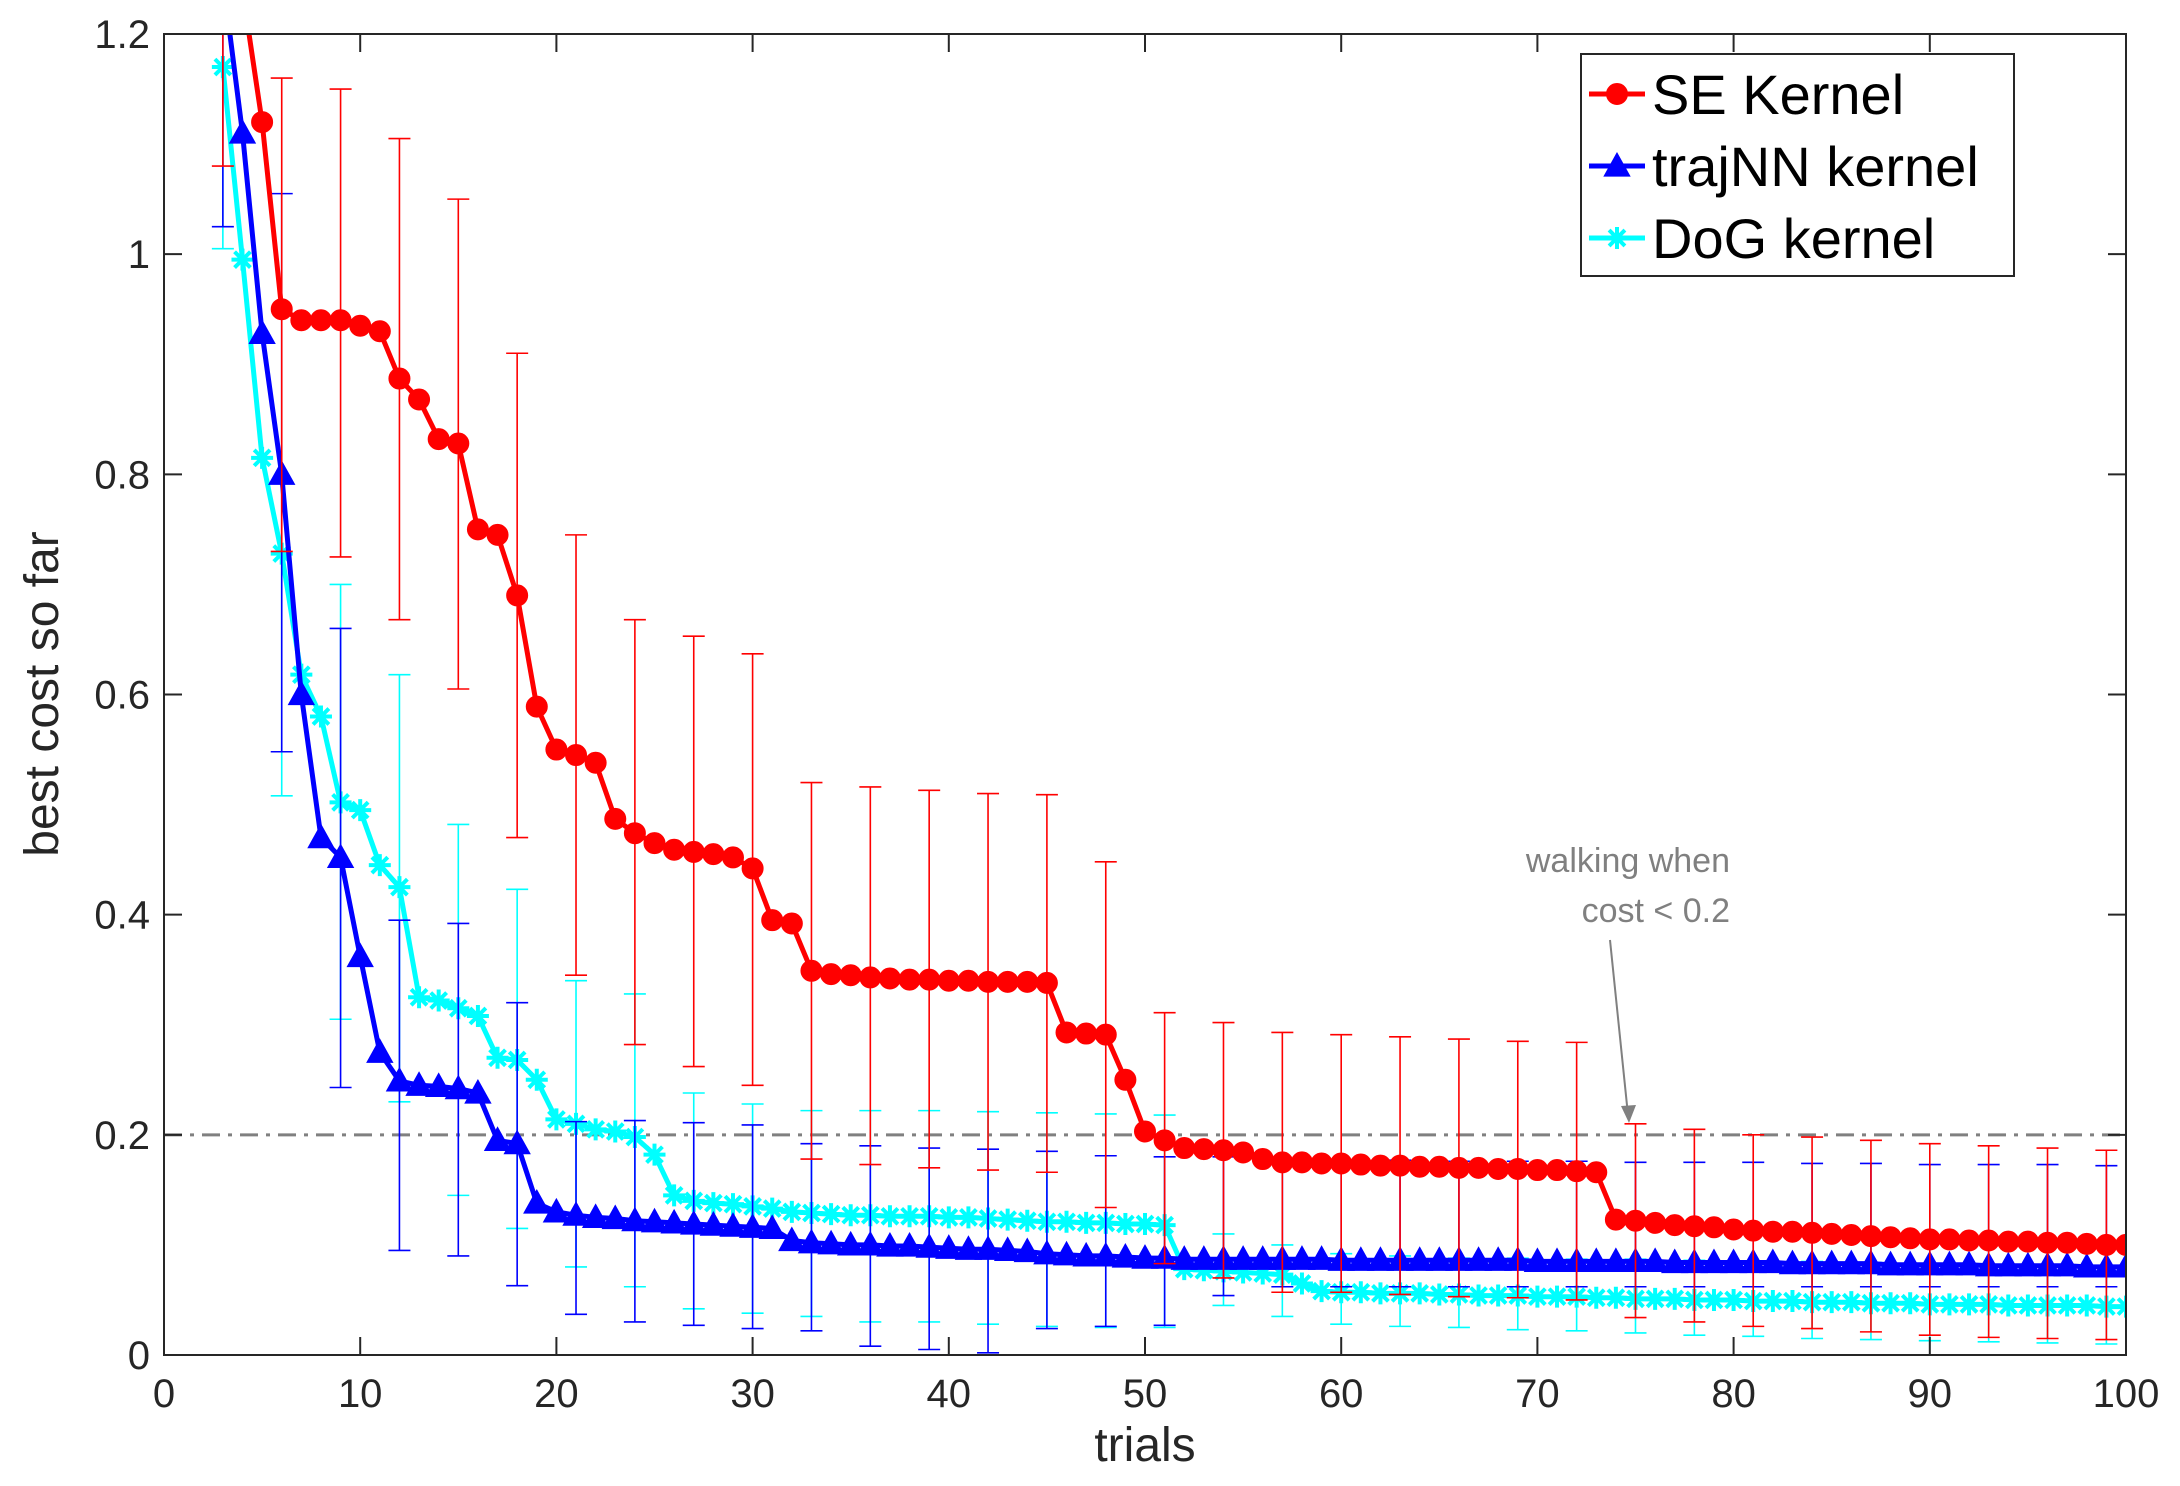  I want to click on x-tick-label: 60, so click(1341, 1394).